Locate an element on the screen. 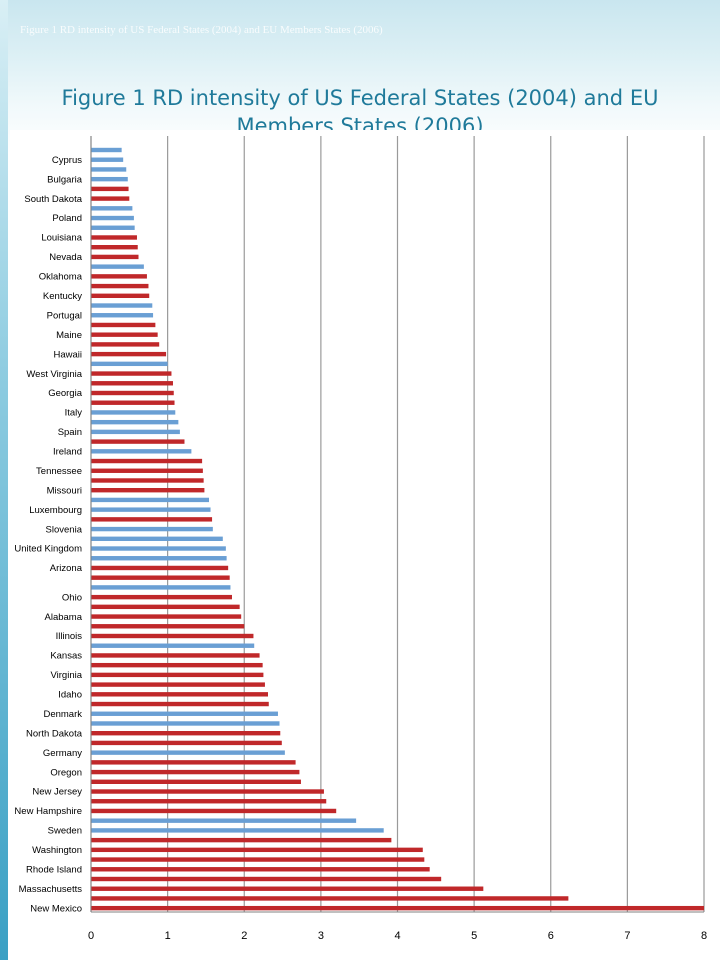  y-tick-label: Illinois is located at coordinates (69, 636).